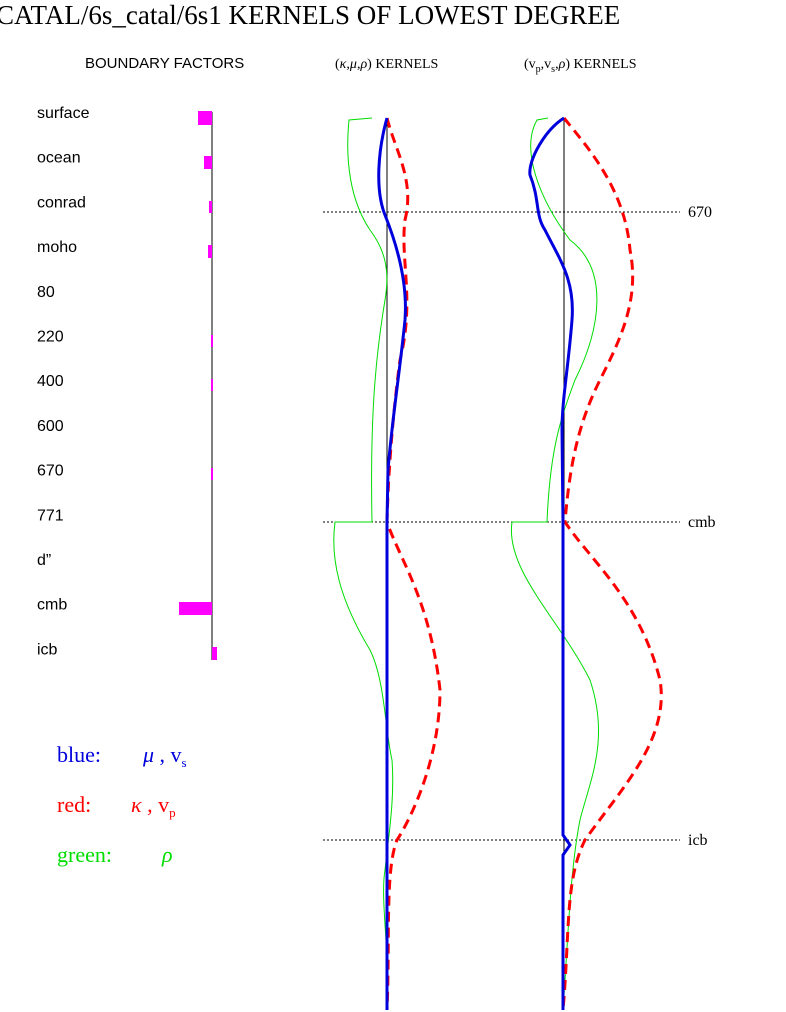  Describe the element at coordinates (184, 762) in the screenshot. I see `legend-part: s` at that location.